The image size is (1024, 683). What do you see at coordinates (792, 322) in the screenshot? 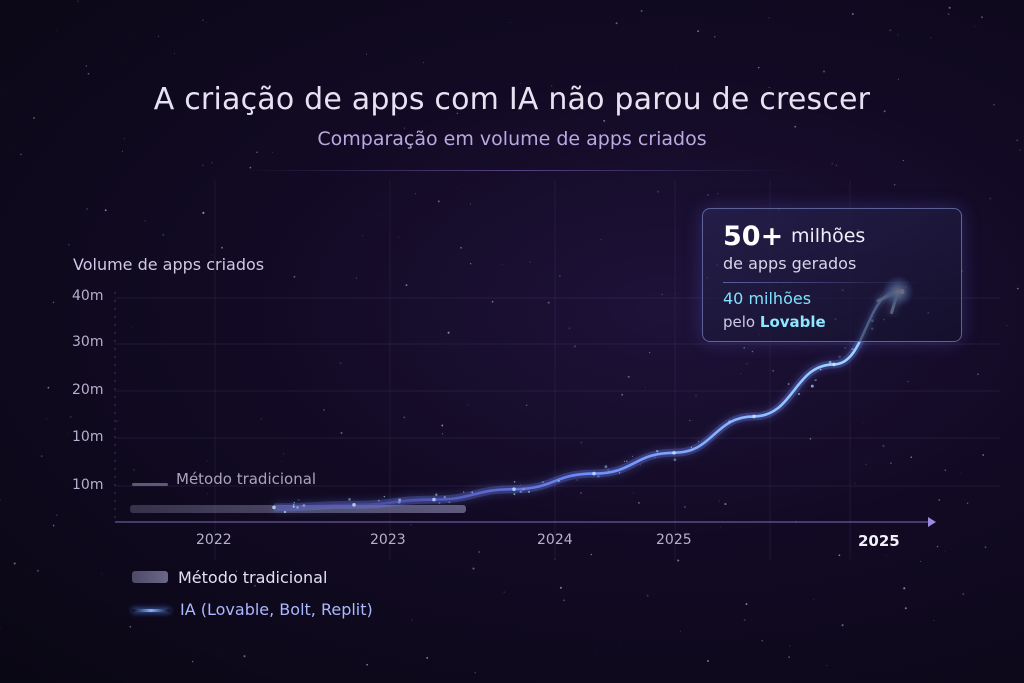
I see `callout-brand: Lovable` at bounding box center [792, 322].